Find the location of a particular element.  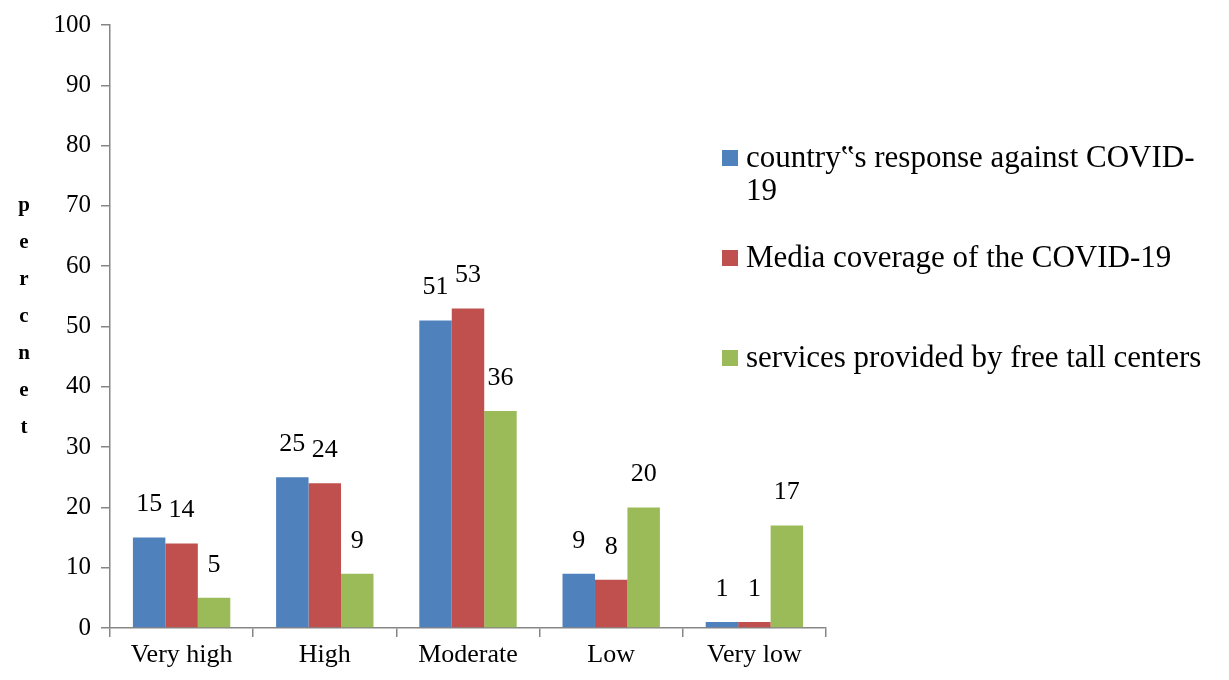

legend-label: services provided by free tall centers is located at coordinates (974, 356).